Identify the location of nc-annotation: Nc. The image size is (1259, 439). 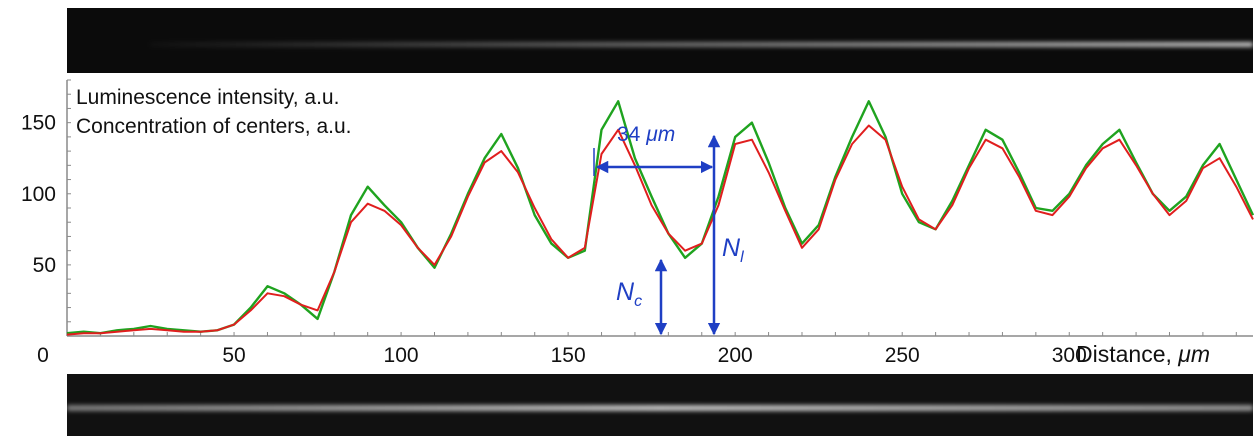
(642, 297).